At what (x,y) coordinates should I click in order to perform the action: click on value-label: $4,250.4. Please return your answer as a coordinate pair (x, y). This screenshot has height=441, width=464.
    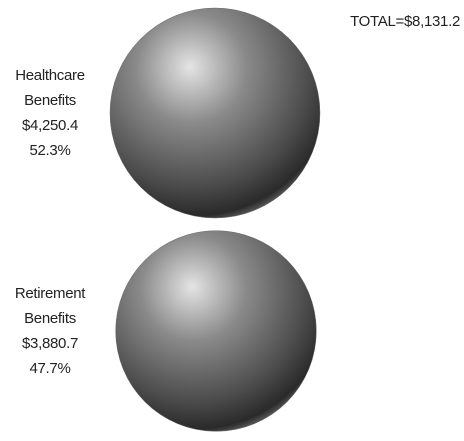
    Looking at the image, I should click on (50, 125).